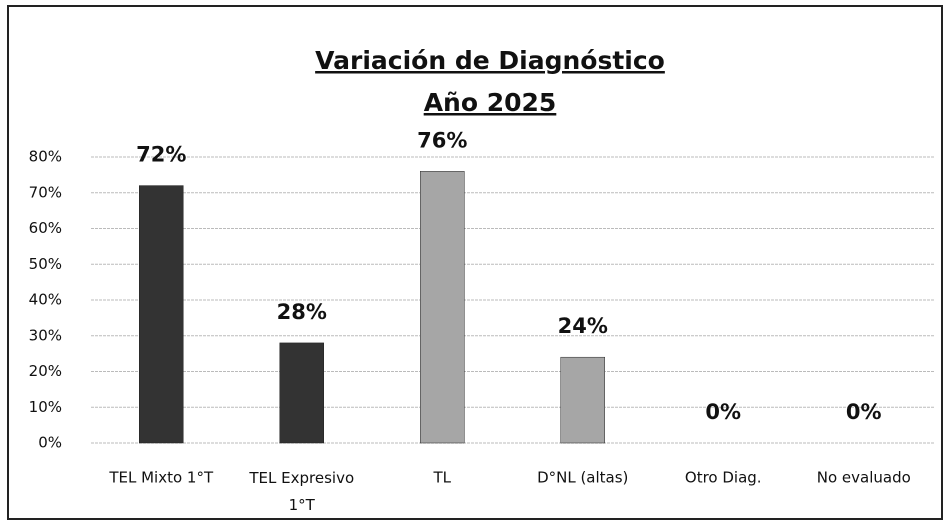 This screenshot has width=952, height=528. Describe the element at coordinates (161, 478) in the screenshot. I see `x-tick-label: TEL Mixto 1°T` at that location.